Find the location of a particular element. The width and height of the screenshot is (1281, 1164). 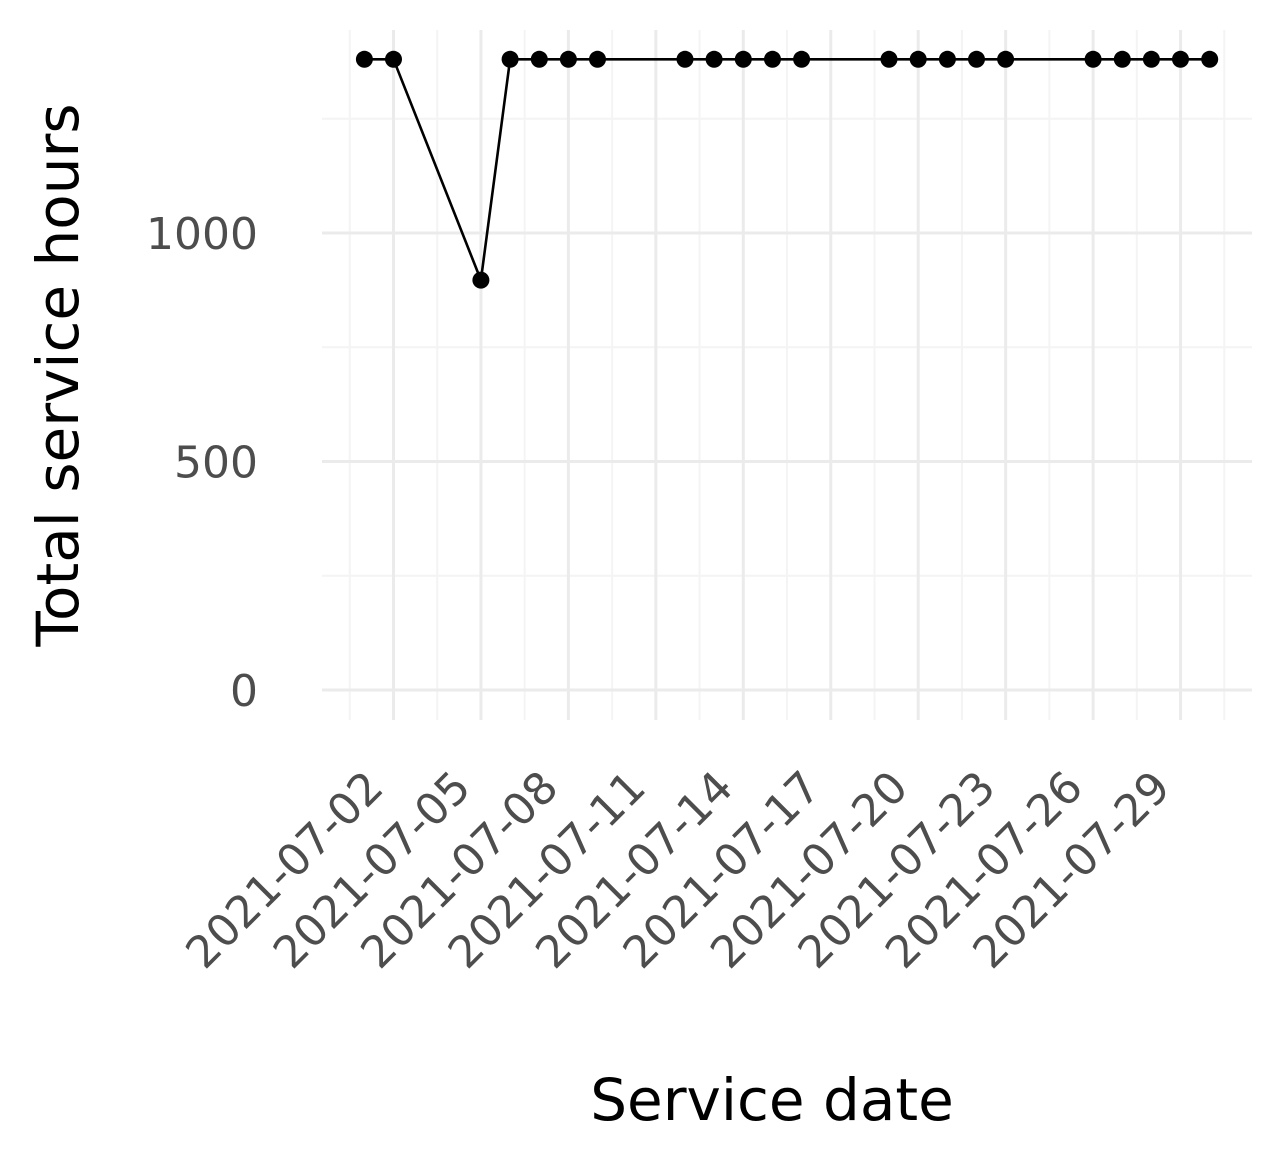

series-layer is located at coordinates (787, 169).